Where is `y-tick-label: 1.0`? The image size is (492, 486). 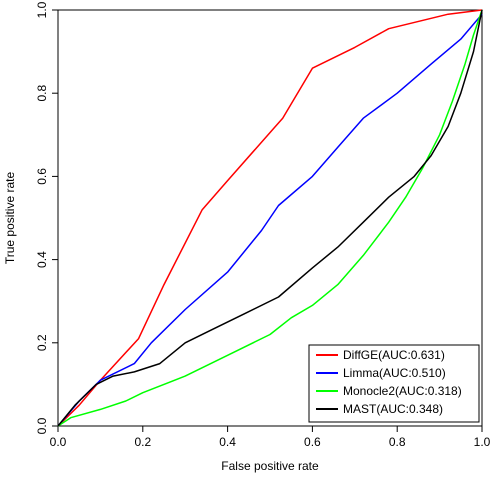 y-tick-label: 1.0 is located at coordinates (42, 9).